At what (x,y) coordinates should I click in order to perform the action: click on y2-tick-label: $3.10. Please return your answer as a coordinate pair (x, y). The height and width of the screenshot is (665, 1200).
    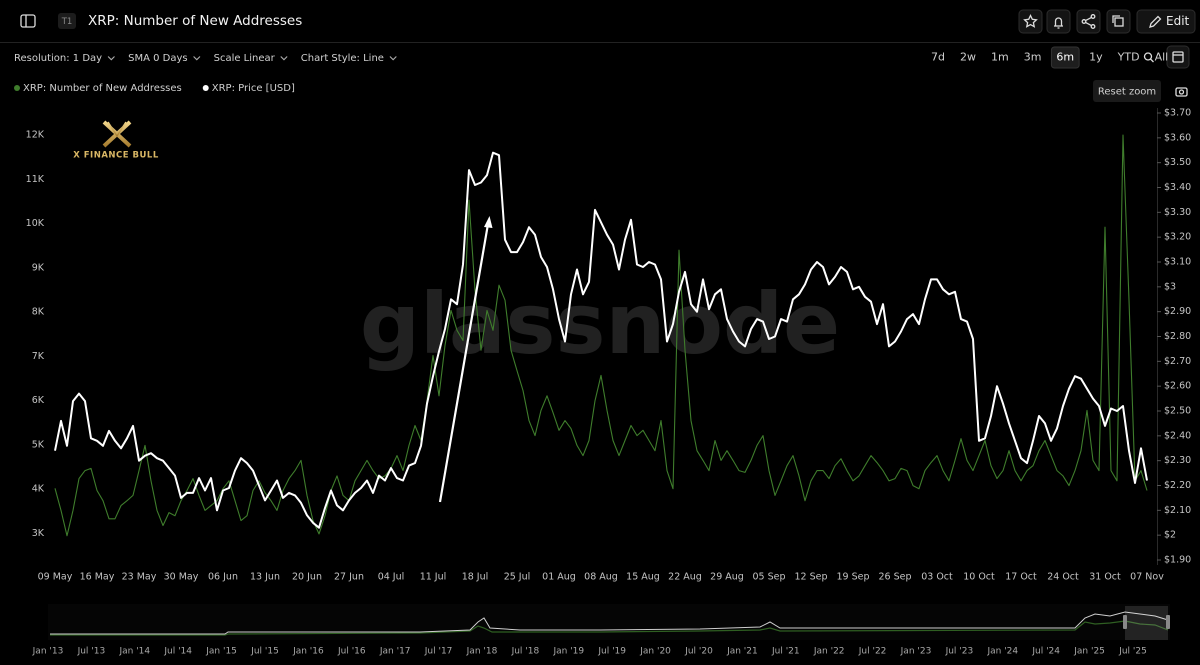
    Looking at the image, I should click on (1177, 262).